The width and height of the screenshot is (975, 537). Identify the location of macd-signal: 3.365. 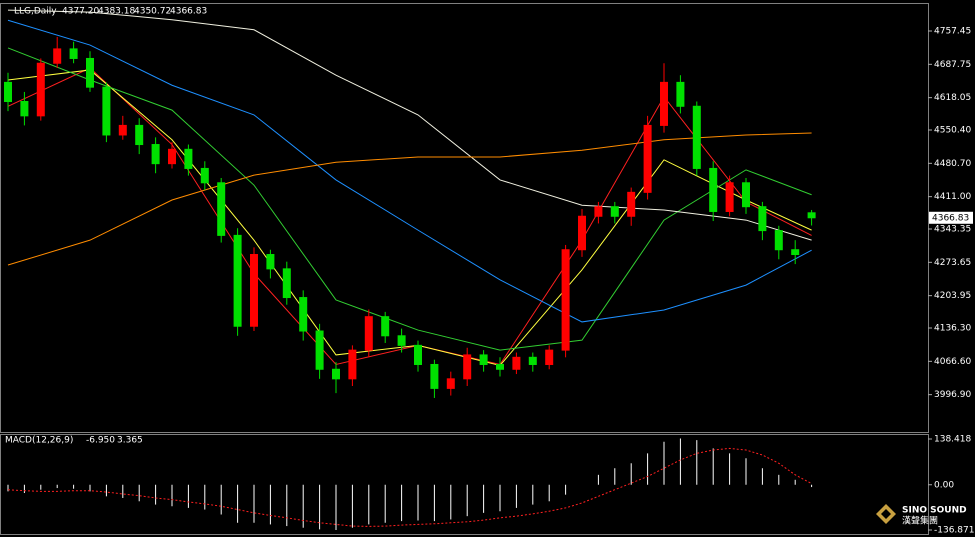
(130, 441).